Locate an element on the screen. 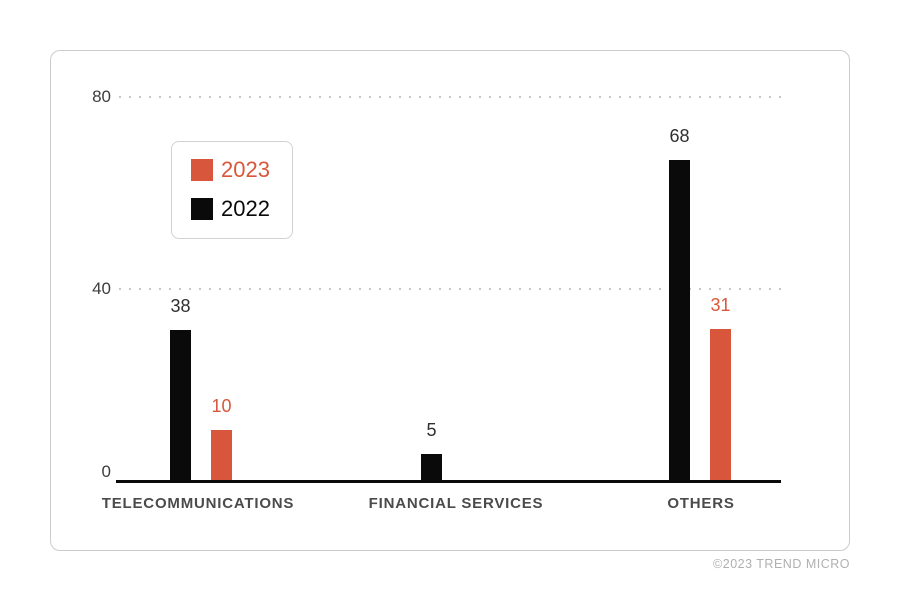 The width and height of the screenshot is (900, 600). value-label-2023-others: 31 is located at coordinates (720, 305).